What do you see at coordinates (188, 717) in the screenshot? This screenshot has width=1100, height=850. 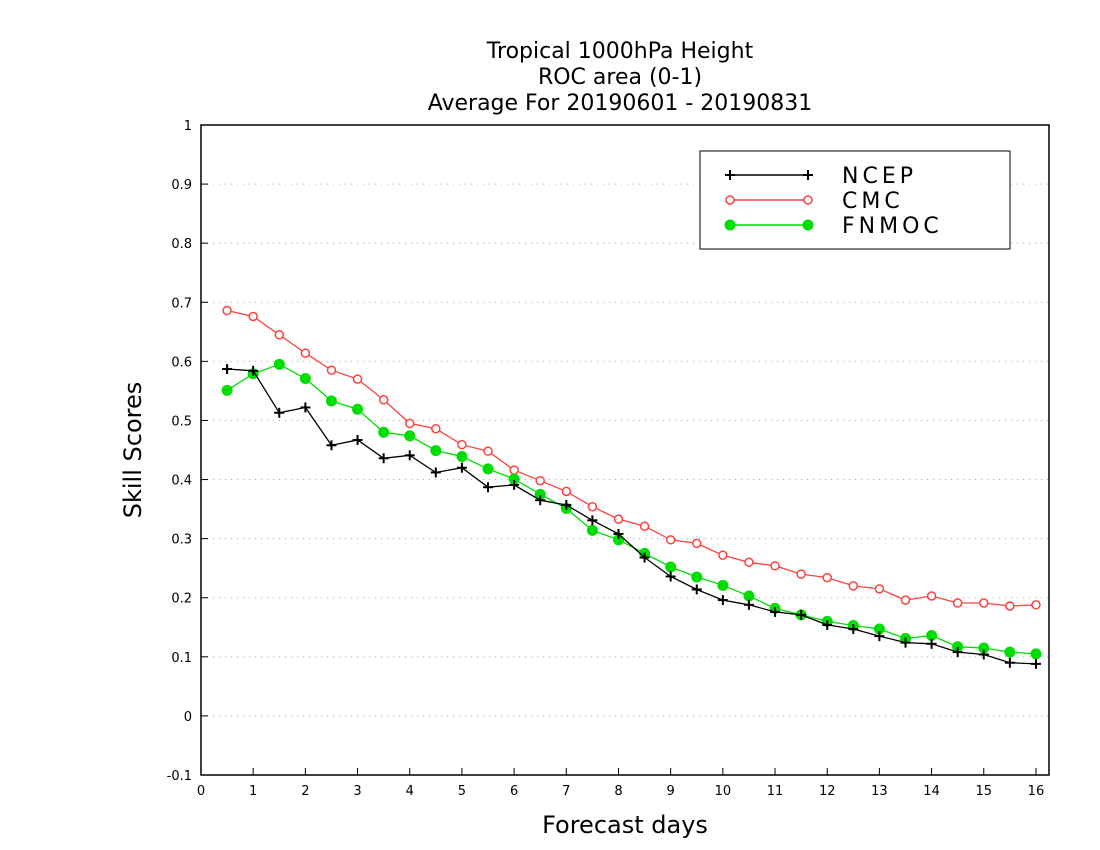 I see `y-tick-label: 0` at bounding box center [188, 717].